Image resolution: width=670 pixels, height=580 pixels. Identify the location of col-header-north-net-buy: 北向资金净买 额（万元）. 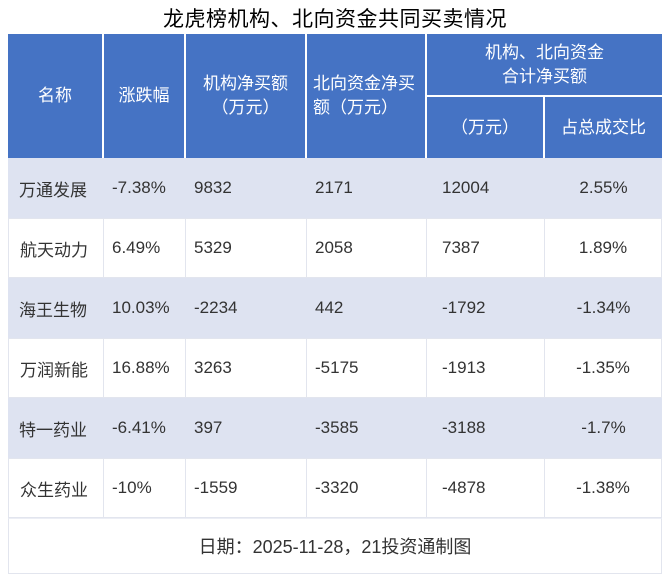
(367, 96).